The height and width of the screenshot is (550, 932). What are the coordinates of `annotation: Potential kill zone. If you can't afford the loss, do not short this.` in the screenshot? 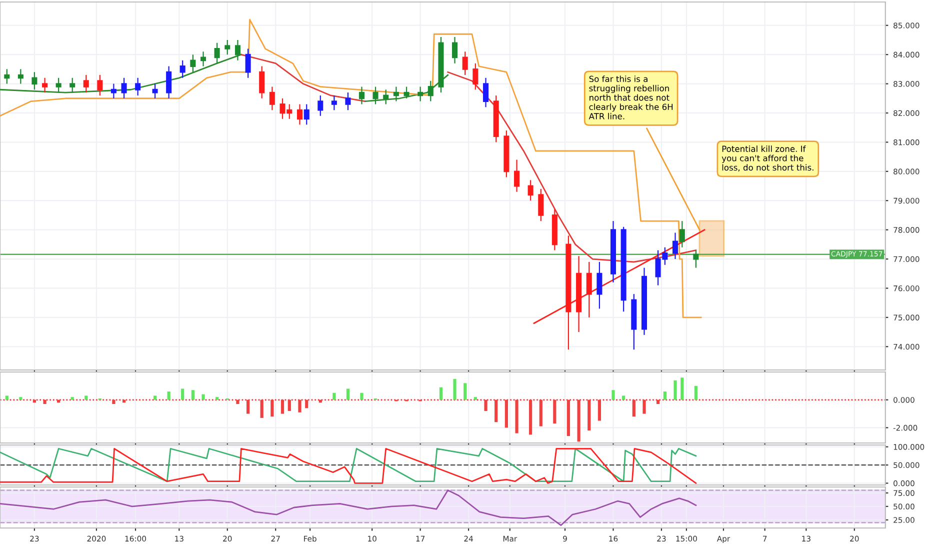 It's located at (768, 159).